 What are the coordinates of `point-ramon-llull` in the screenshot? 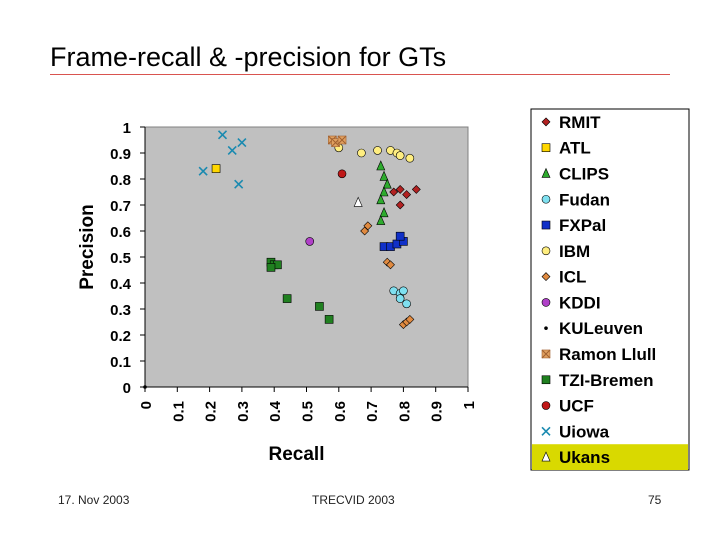 It's located at (342, 140).